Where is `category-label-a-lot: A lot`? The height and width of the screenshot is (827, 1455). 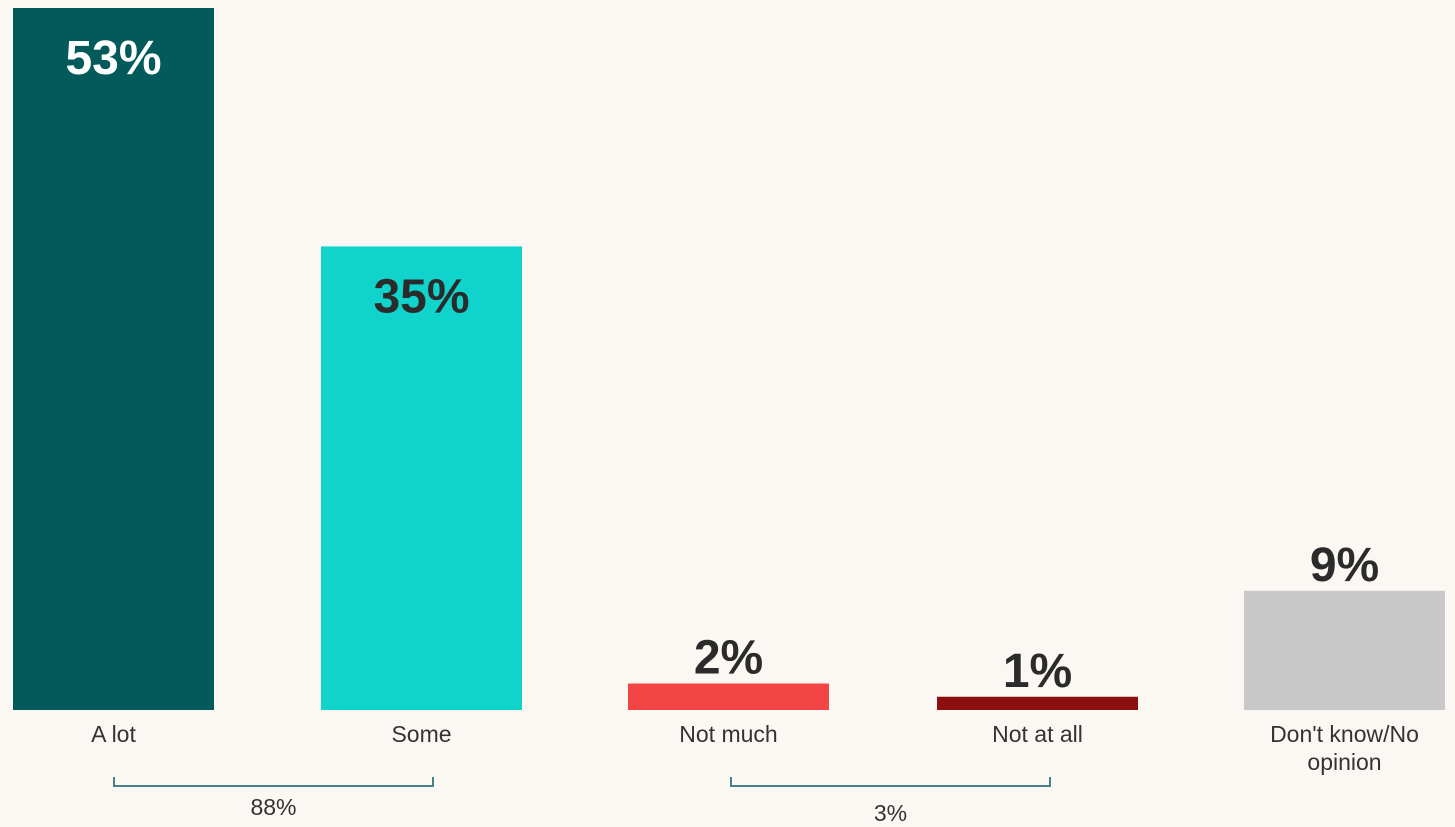 category-label-a-lot: A lot is located at coordinates (113, 734).